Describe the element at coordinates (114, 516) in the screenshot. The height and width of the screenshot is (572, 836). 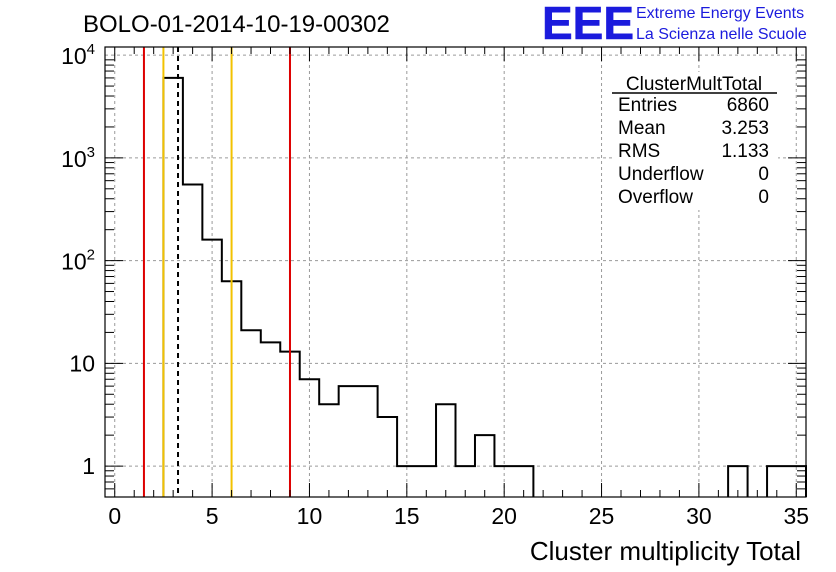
I see `x-tick-label: 0` at that location.